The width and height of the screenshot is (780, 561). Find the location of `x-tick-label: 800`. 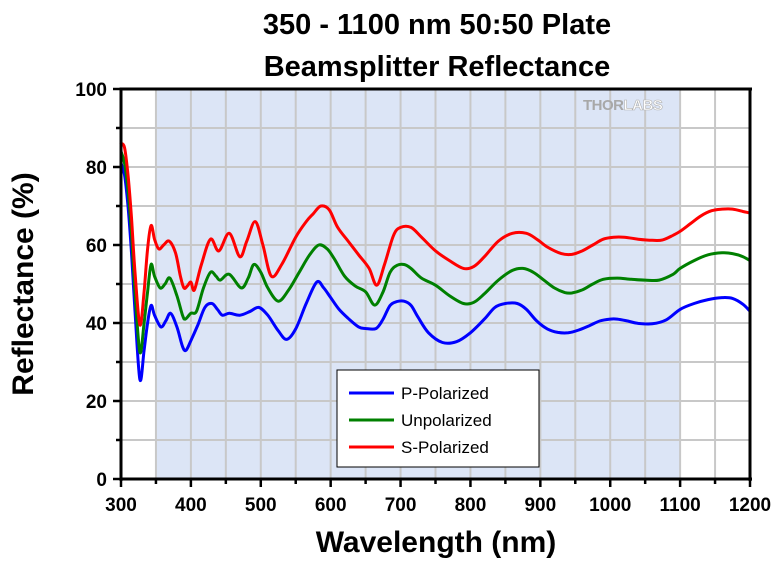

x-tick-label: 800 is located at coordinates (471, 505).